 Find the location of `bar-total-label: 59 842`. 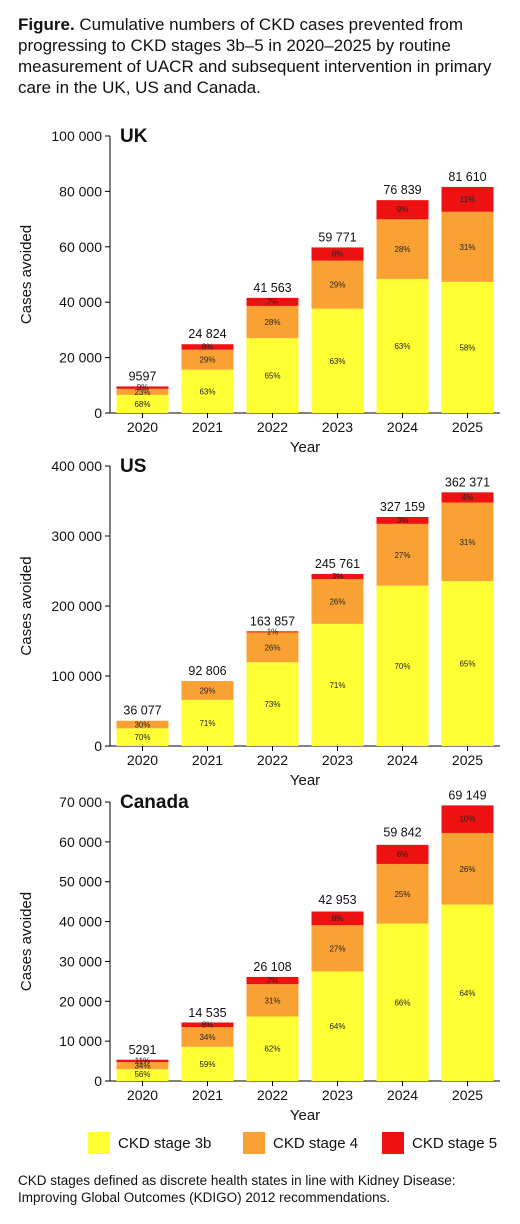

bar-total-label: 59 842 is located at coordinates (402, 832).